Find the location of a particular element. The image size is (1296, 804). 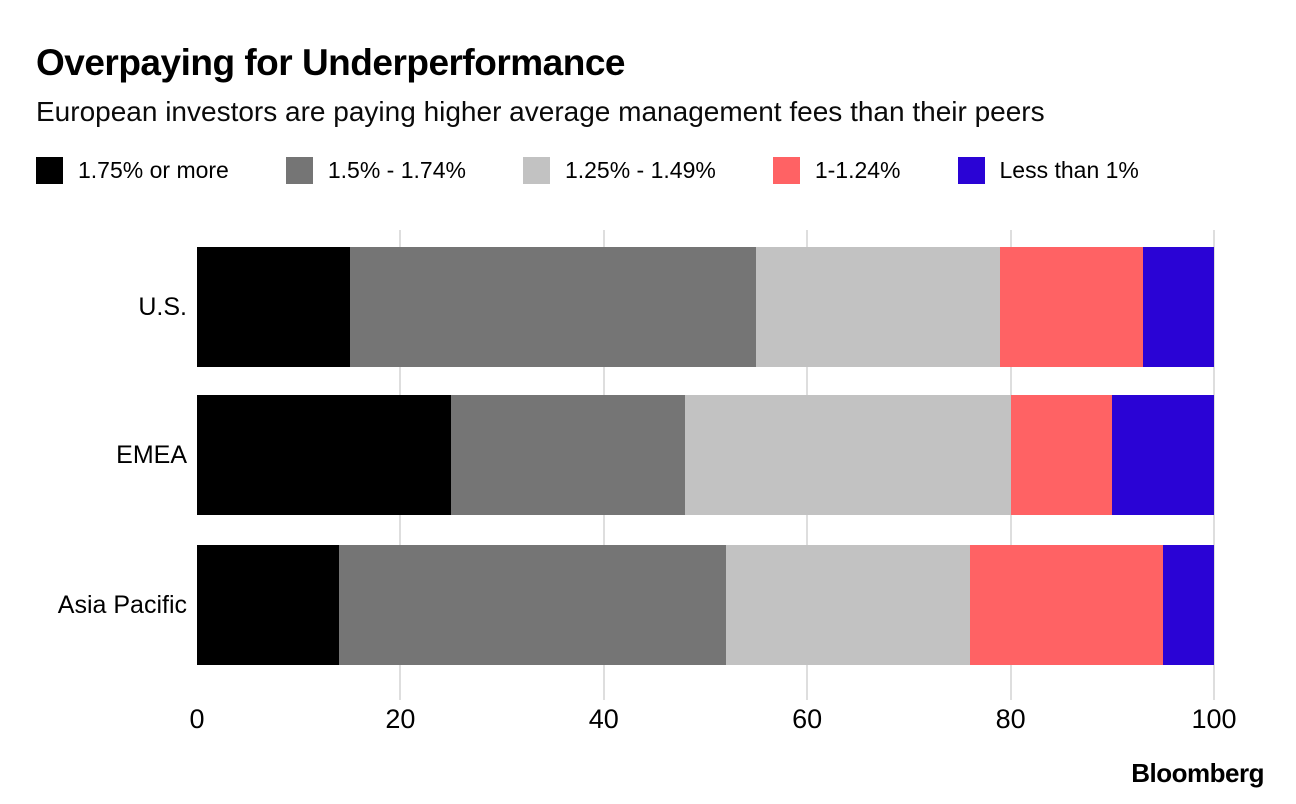

bar-segment-emea-1-75-or-more is located at coordinates (324, 455).